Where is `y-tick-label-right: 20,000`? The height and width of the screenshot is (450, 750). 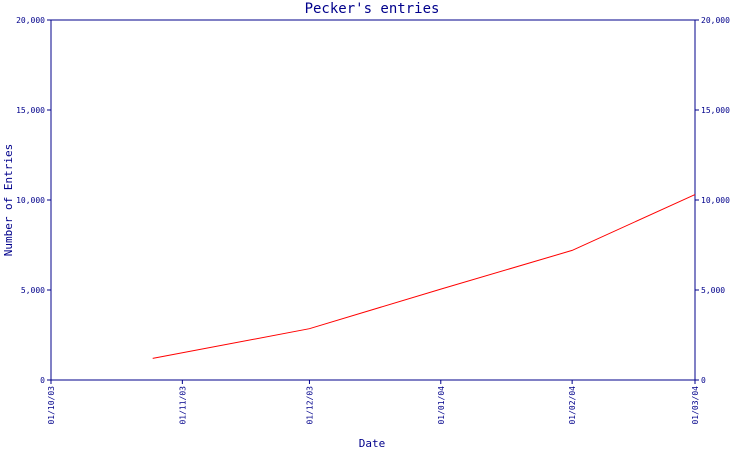 y-tick-label-right: 20,000 is located at coordinates (715, 20).